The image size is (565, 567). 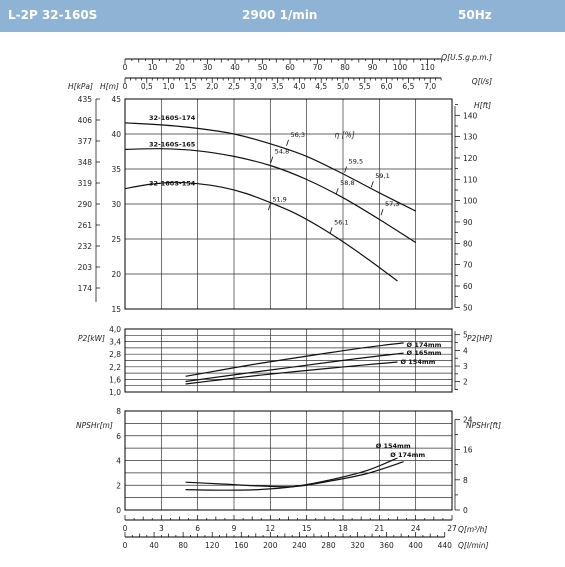 I want to click on ls-tick-label: 2,0, so click(x=212, y=86).